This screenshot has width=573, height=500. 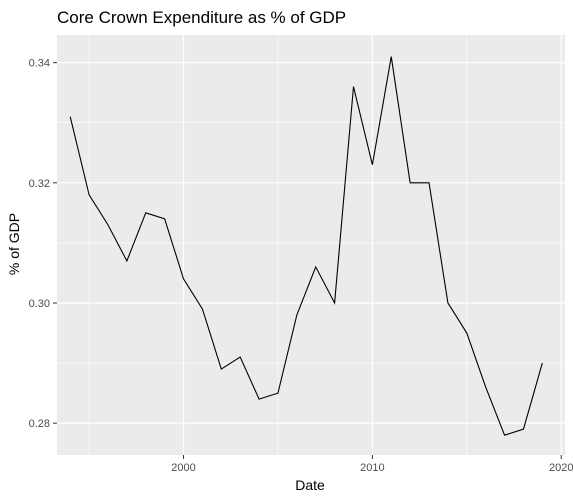 I want to click on y-tick-label: 0.32, so click(x=39, y=184).